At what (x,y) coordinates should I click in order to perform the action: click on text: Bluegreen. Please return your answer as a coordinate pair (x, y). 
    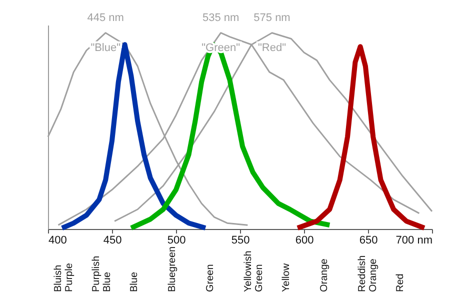
    Looking at the image, I should click on (172, 269).